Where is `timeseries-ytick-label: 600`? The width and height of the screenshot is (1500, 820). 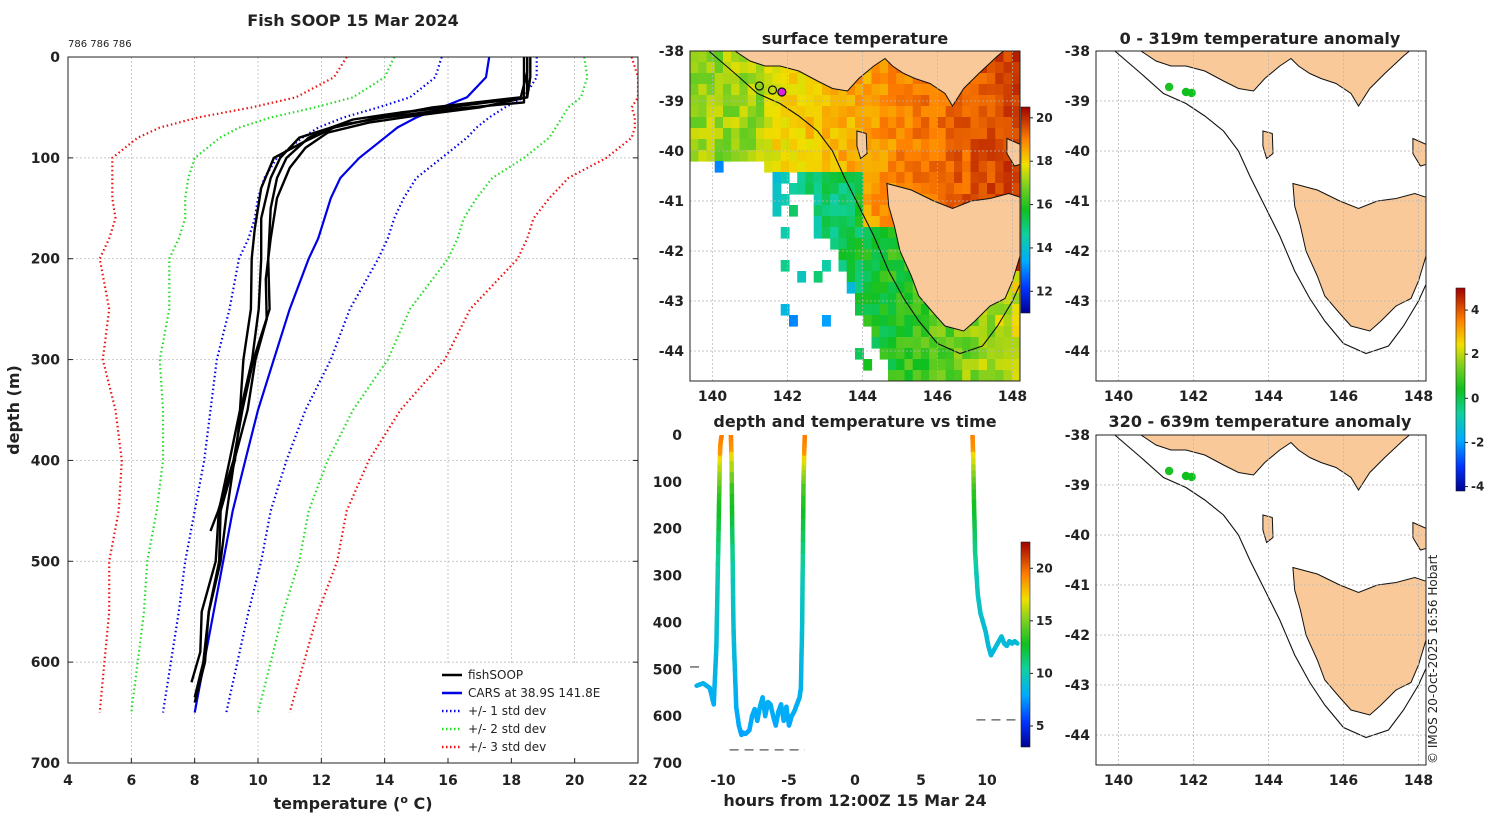
timeseries-ytick-label: 600 is located at coordinates (667, 717).